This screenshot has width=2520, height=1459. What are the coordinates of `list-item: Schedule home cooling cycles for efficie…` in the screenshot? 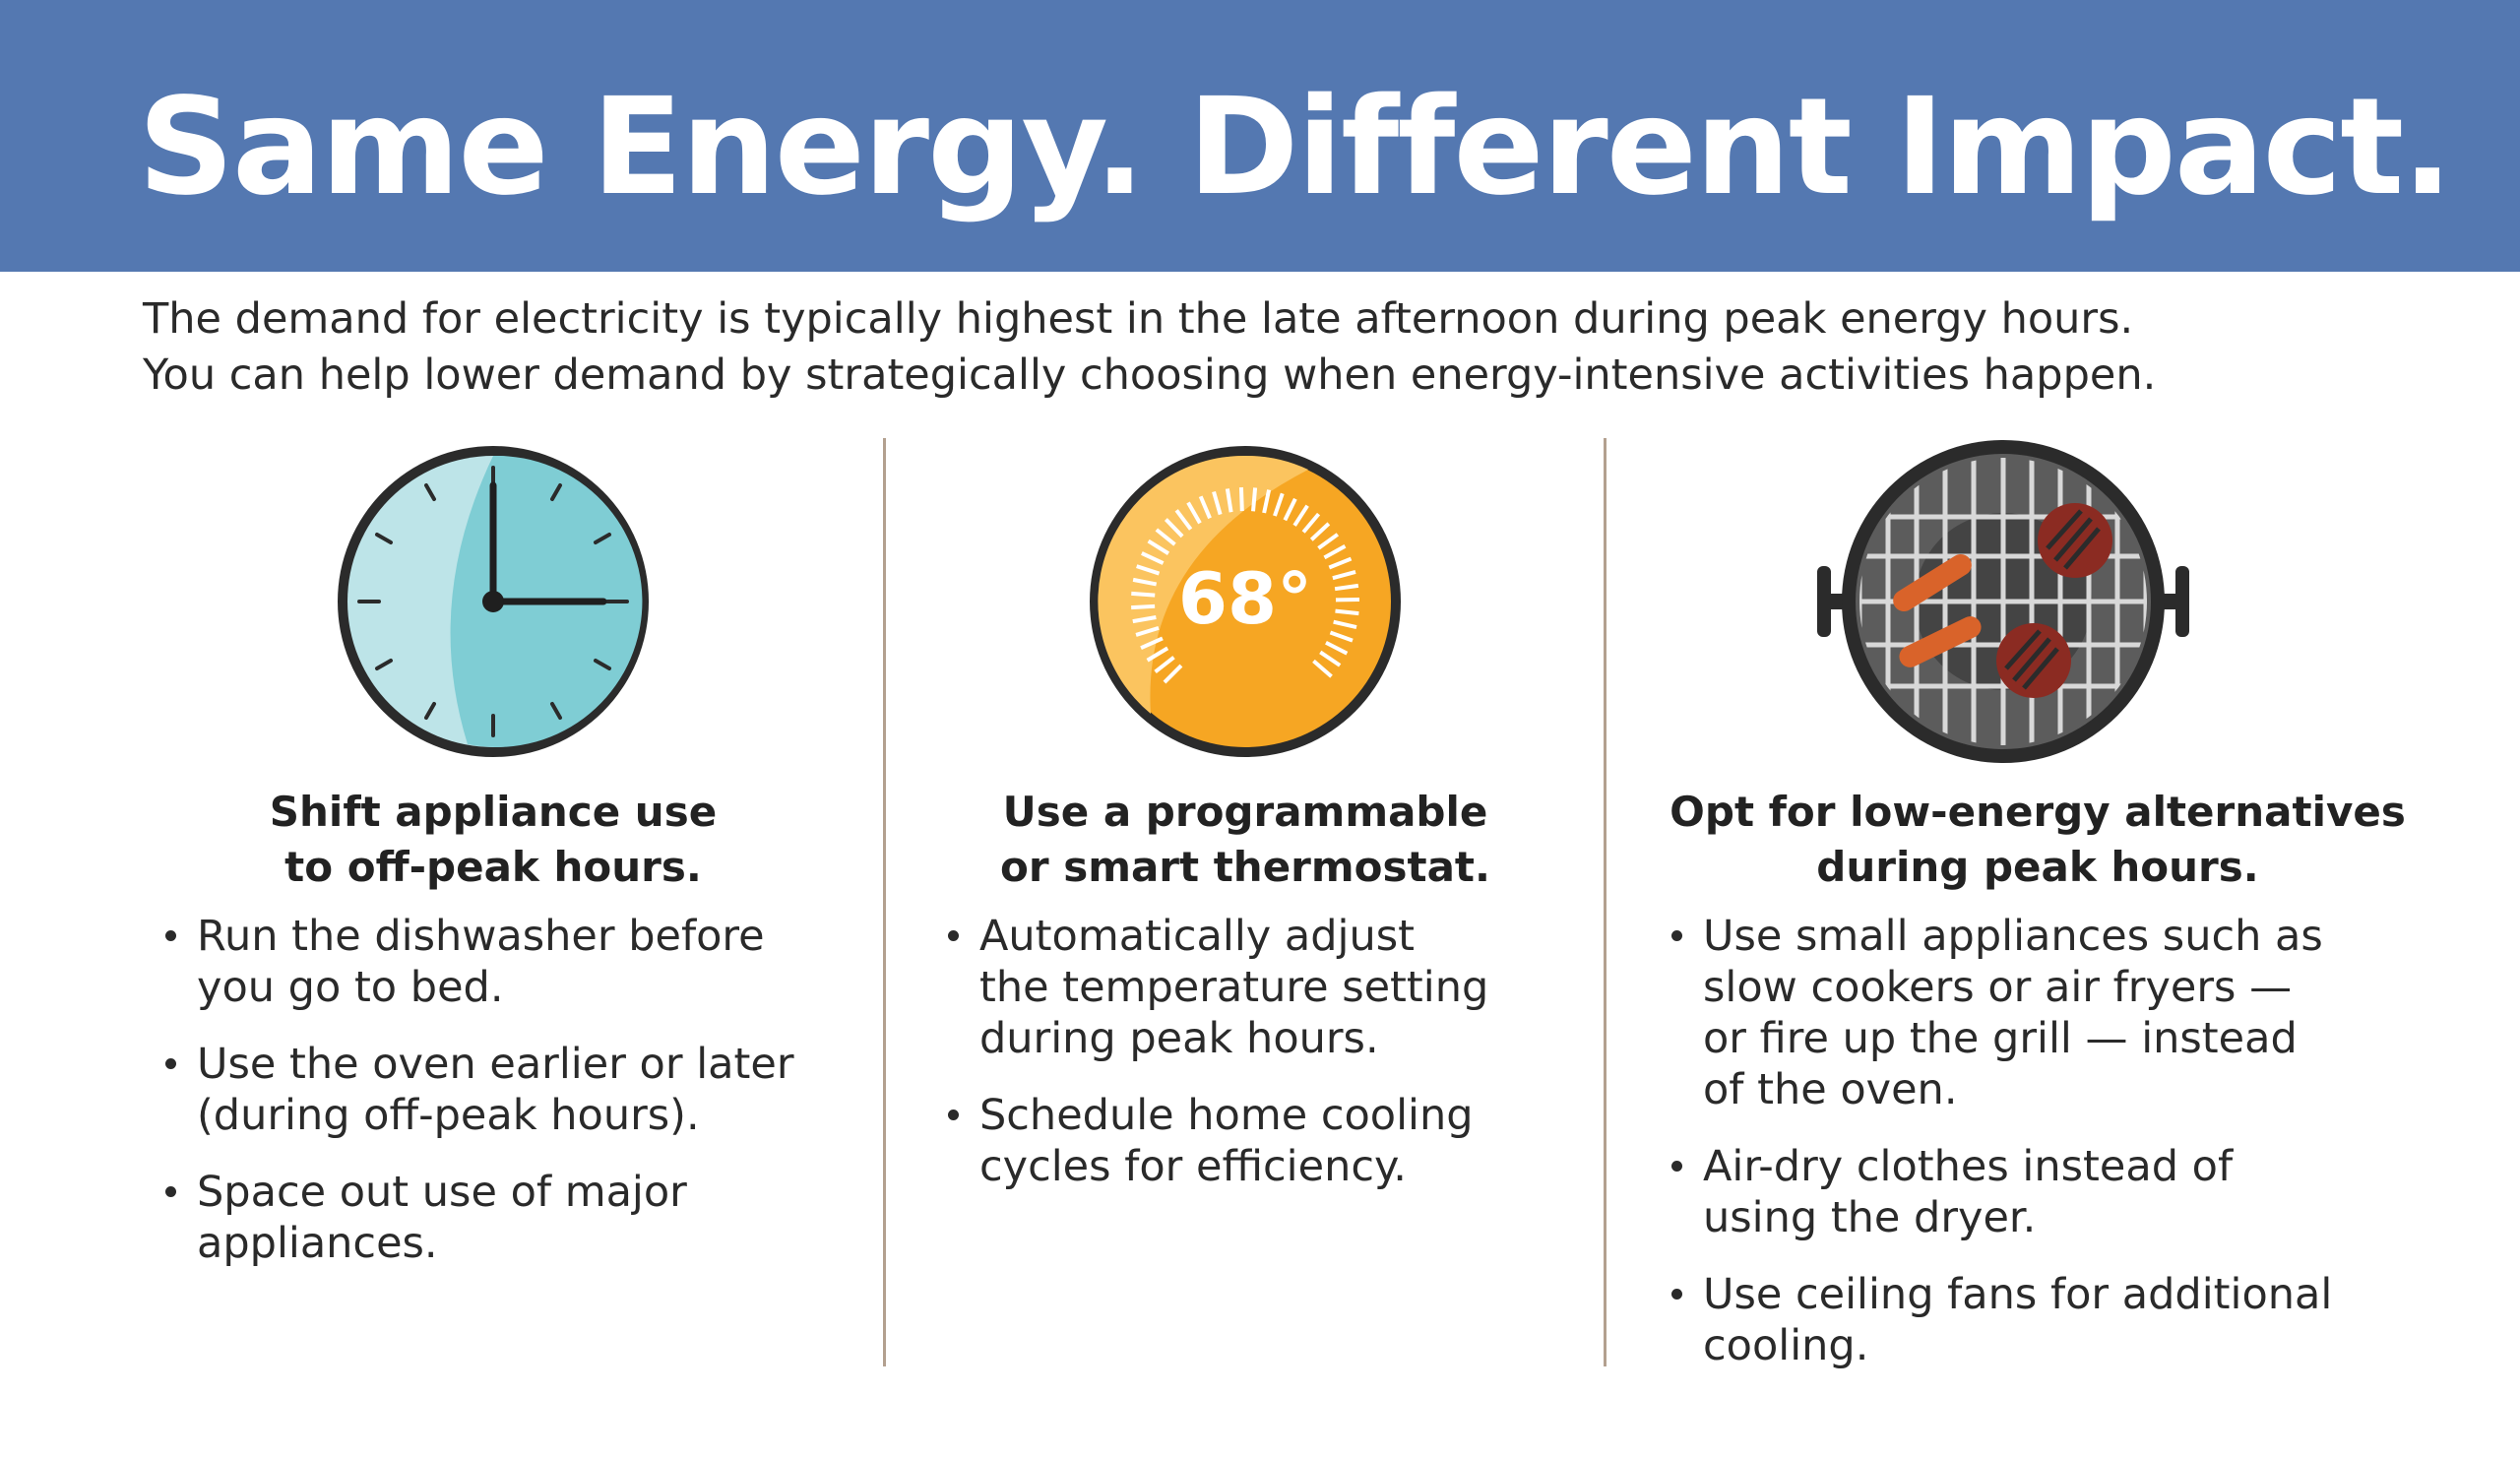 It's located at (1274, 1141).